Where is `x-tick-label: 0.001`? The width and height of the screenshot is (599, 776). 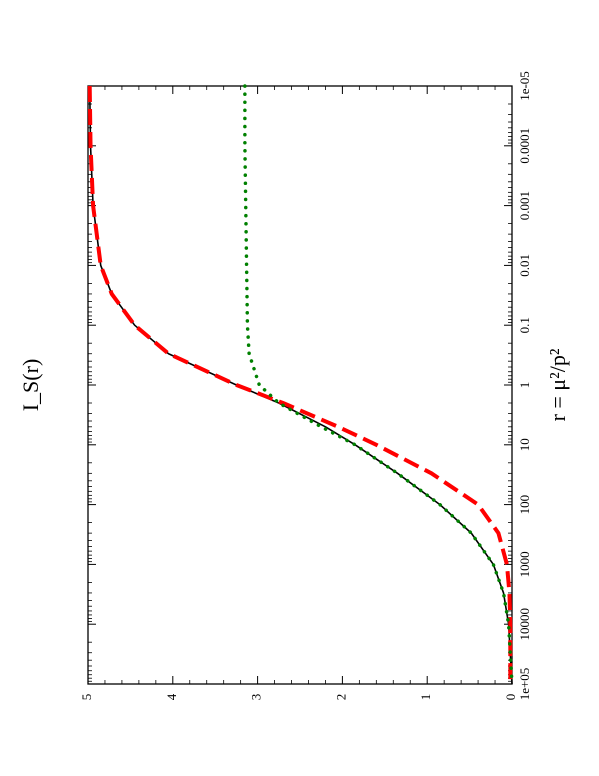
x-tick-label: 0.001 is located at coordinates (524, 205).